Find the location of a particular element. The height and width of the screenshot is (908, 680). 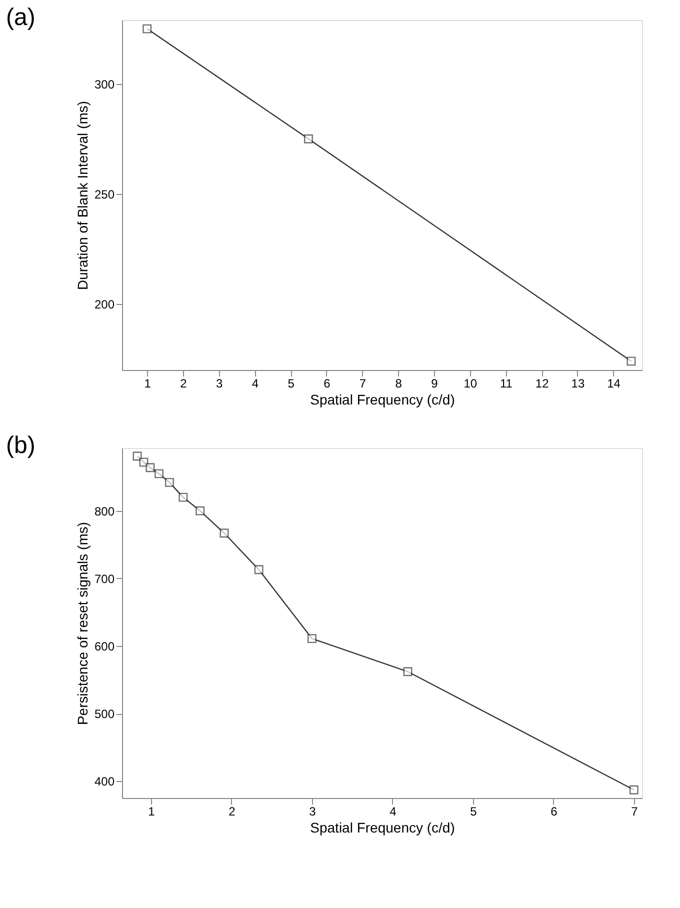

y-axis-title: Persistence of reset signals (ms) is located at coordinates (82, 624).